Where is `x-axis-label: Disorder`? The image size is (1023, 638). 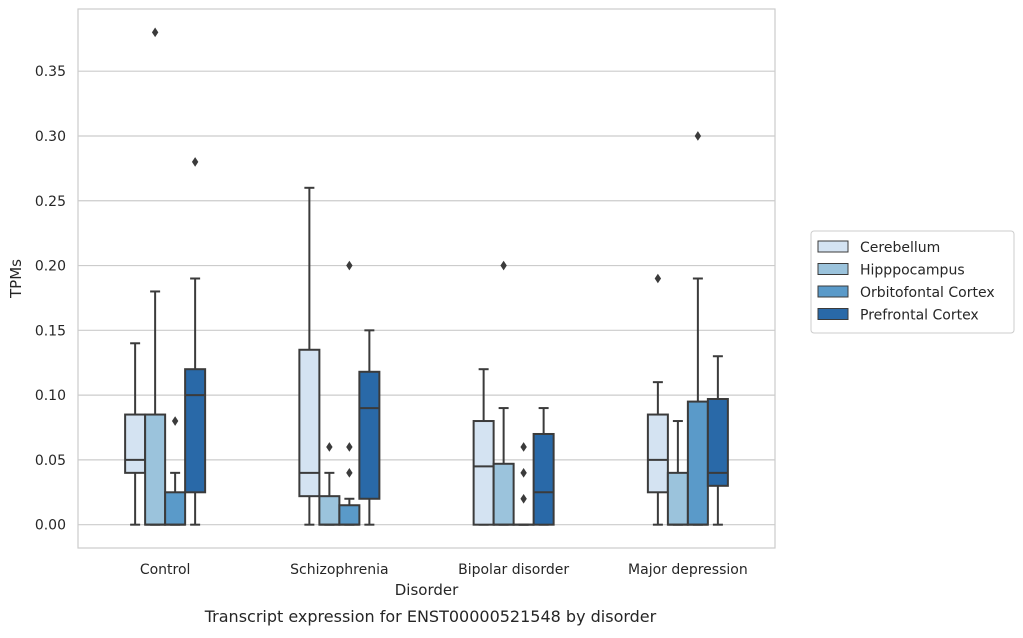
x-axis-label: Disorder is located at coordinates (427, 590).